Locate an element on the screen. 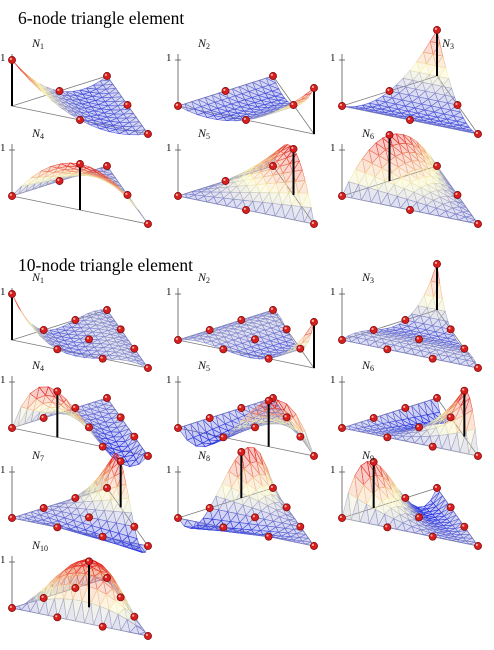 The height and width of the screenshot is (650, 494). shape-function-panel-10-node-n4: 1 N4 is located at coordinates (81, 419).